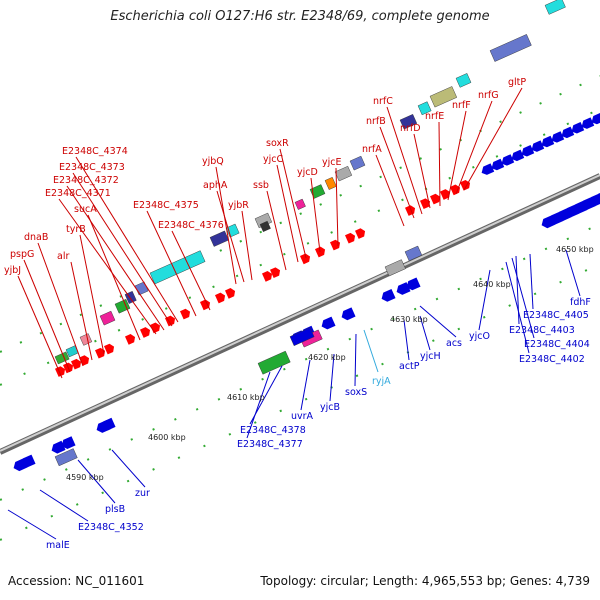  Describe the element at coordinates (302, 416) in the screenshot. I see `reverse-gene-label: uvrA` at that location.